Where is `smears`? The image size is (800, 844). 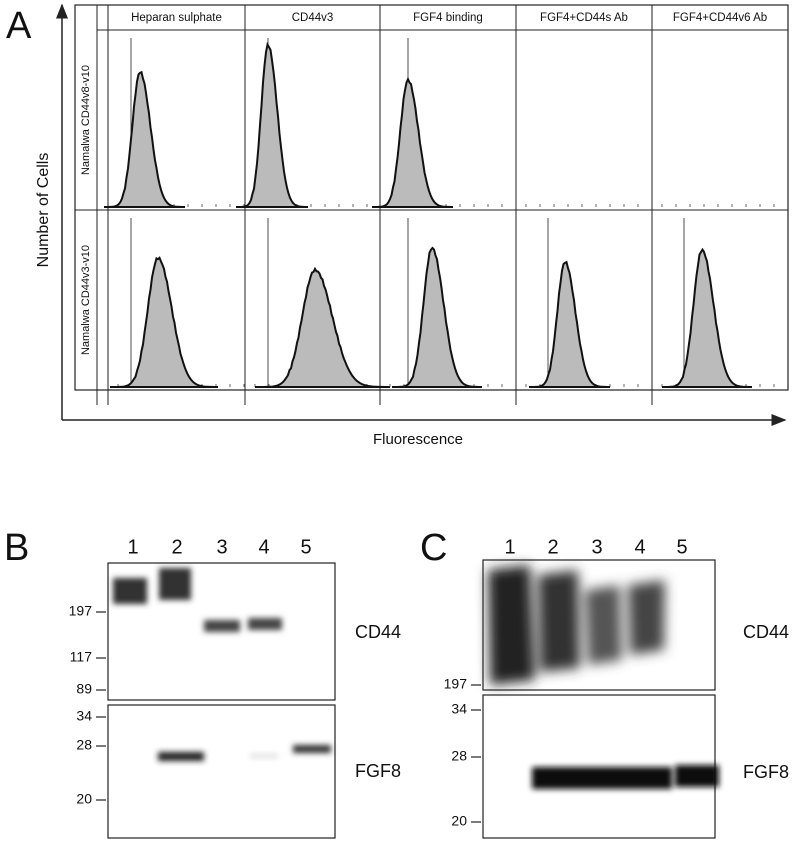 smears is located at coordinates (576, 625).